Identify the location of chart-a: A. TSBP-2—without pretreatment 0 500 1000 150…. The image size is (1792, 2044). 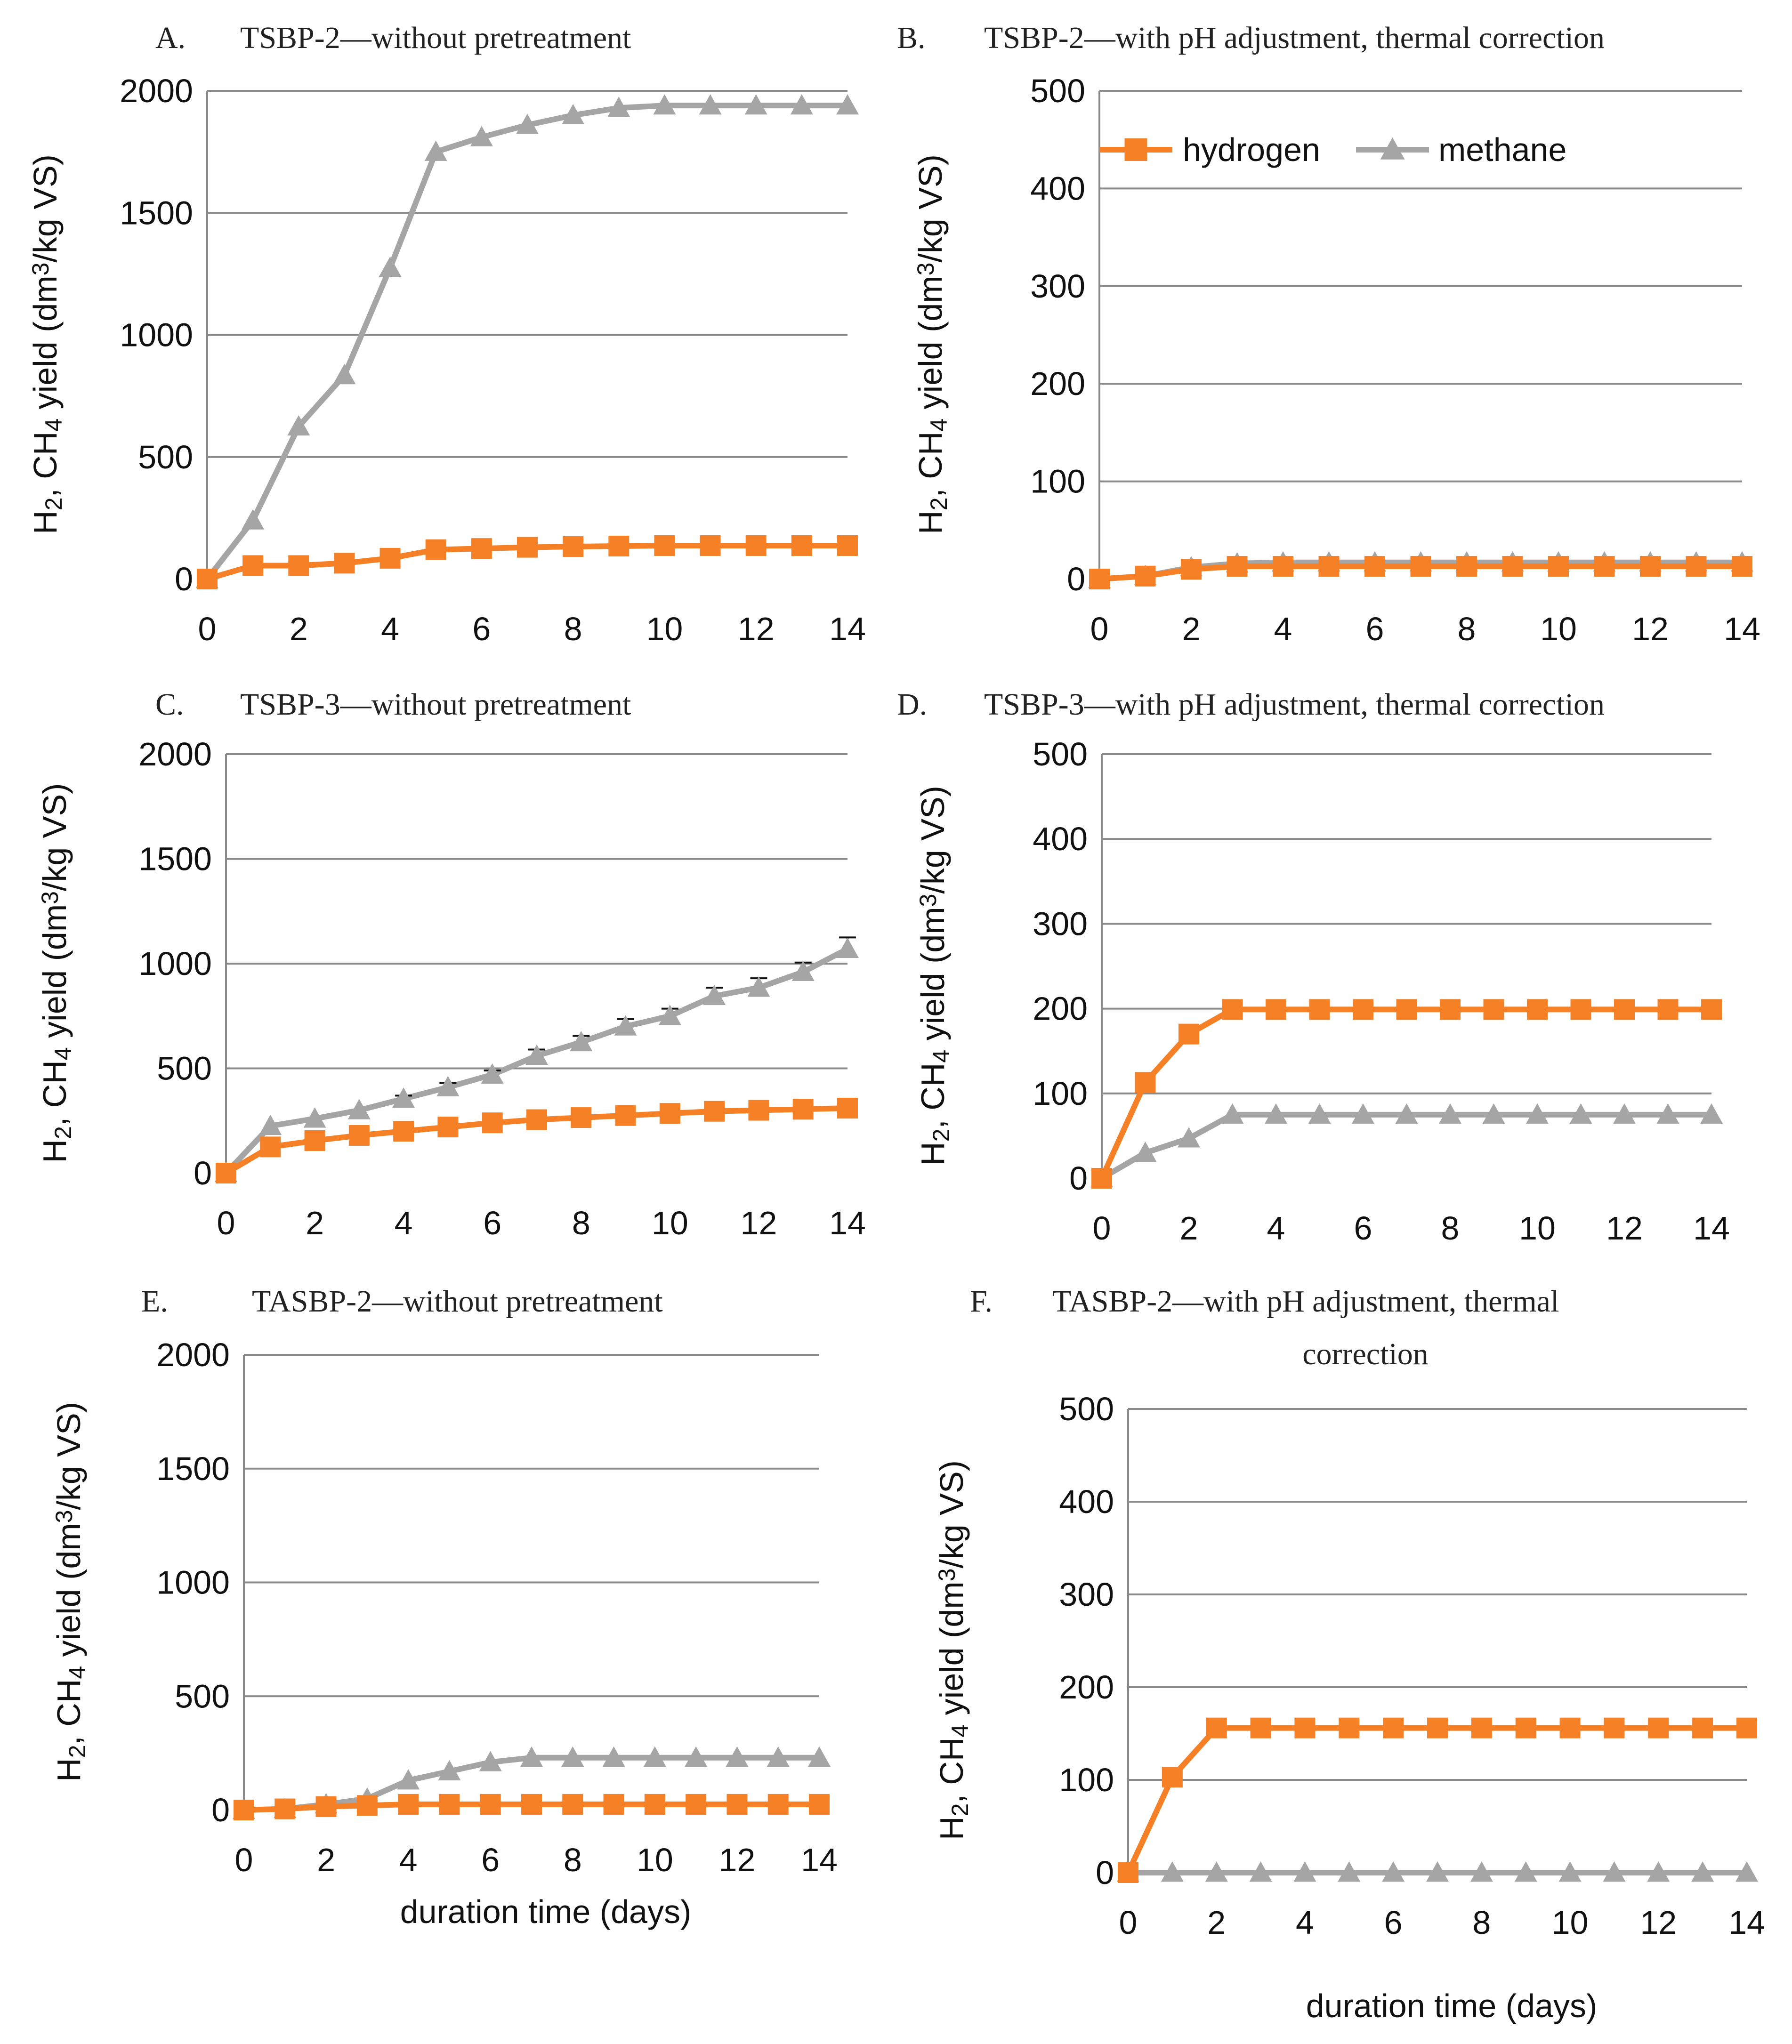
(446, 334).